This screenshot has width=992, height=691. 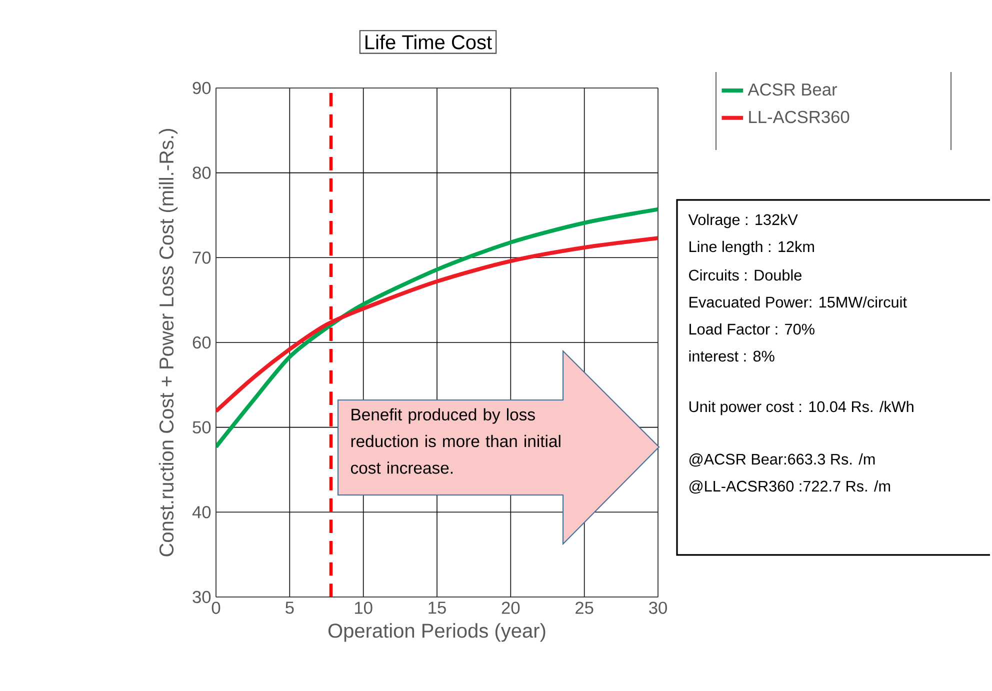 What do you see at coordinates (216, 608) in the screenshot?
I see `x-tick-label: 0` at bounding box center [216, 608].